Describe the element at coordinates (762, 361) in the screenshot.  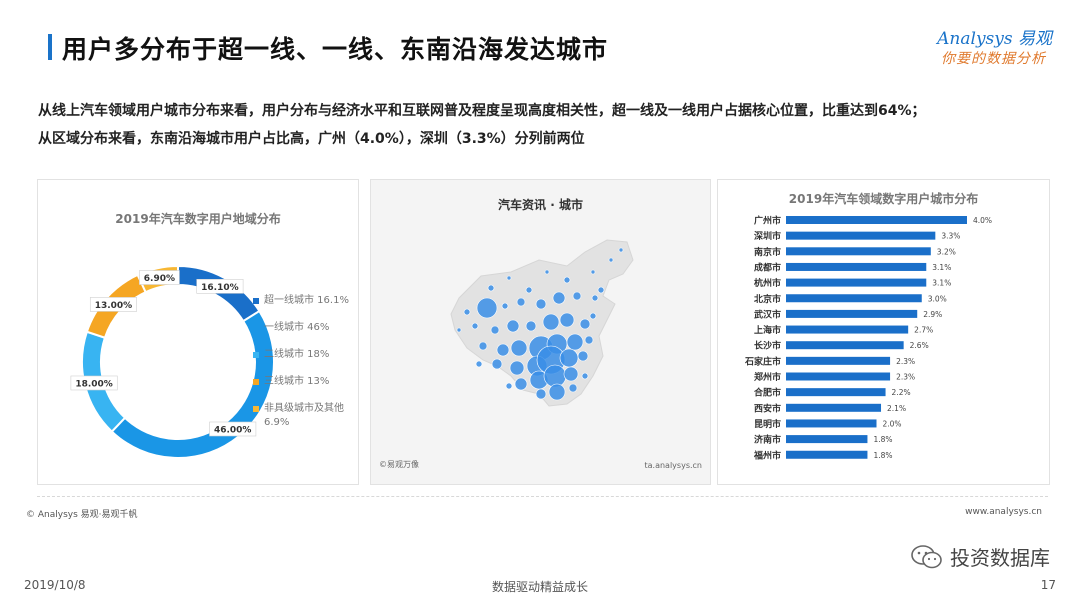
I see `bar-category-label: 石家庄市` at that location.